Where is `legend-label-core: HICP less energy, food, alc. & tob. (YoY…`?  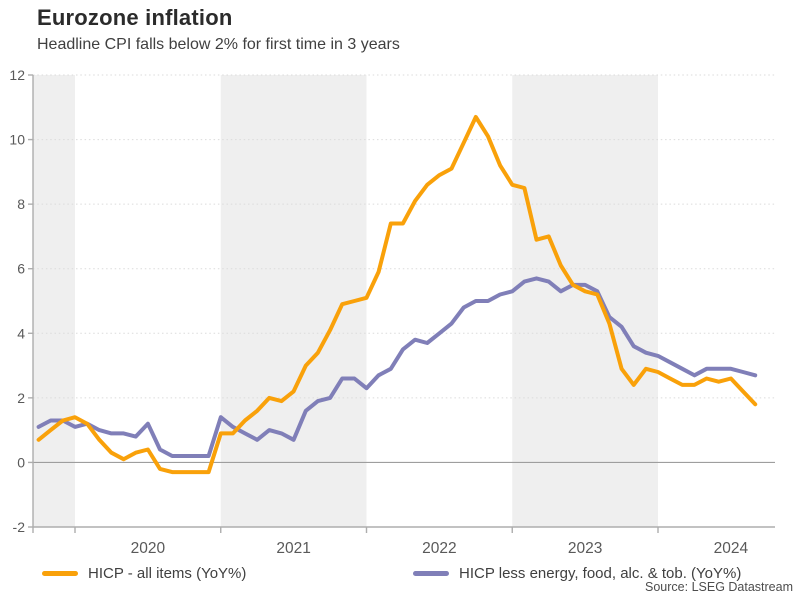
legend-label-core: HICP less energy, food, alc. & tob. (YoY… is located at coordinates (600, 573).